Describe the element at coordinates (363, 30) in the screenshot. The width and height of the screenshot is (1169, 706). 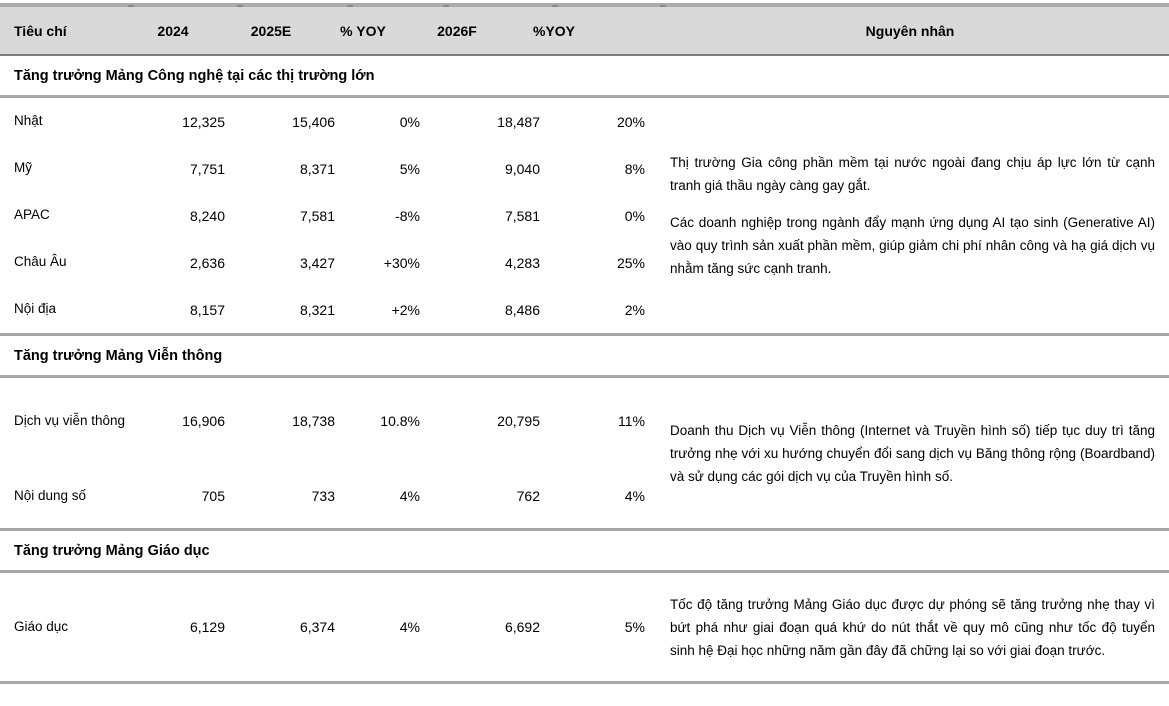
I see `column-header-yoy-2025: % YOY` at that location.